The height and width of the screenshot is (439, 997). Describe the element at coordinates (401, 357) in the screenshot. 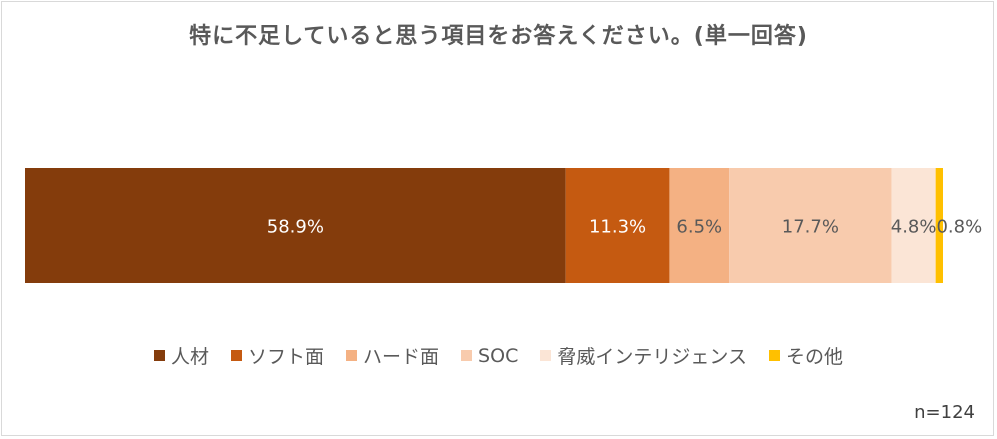

I see `legend-label-2: ハード面` at that location.